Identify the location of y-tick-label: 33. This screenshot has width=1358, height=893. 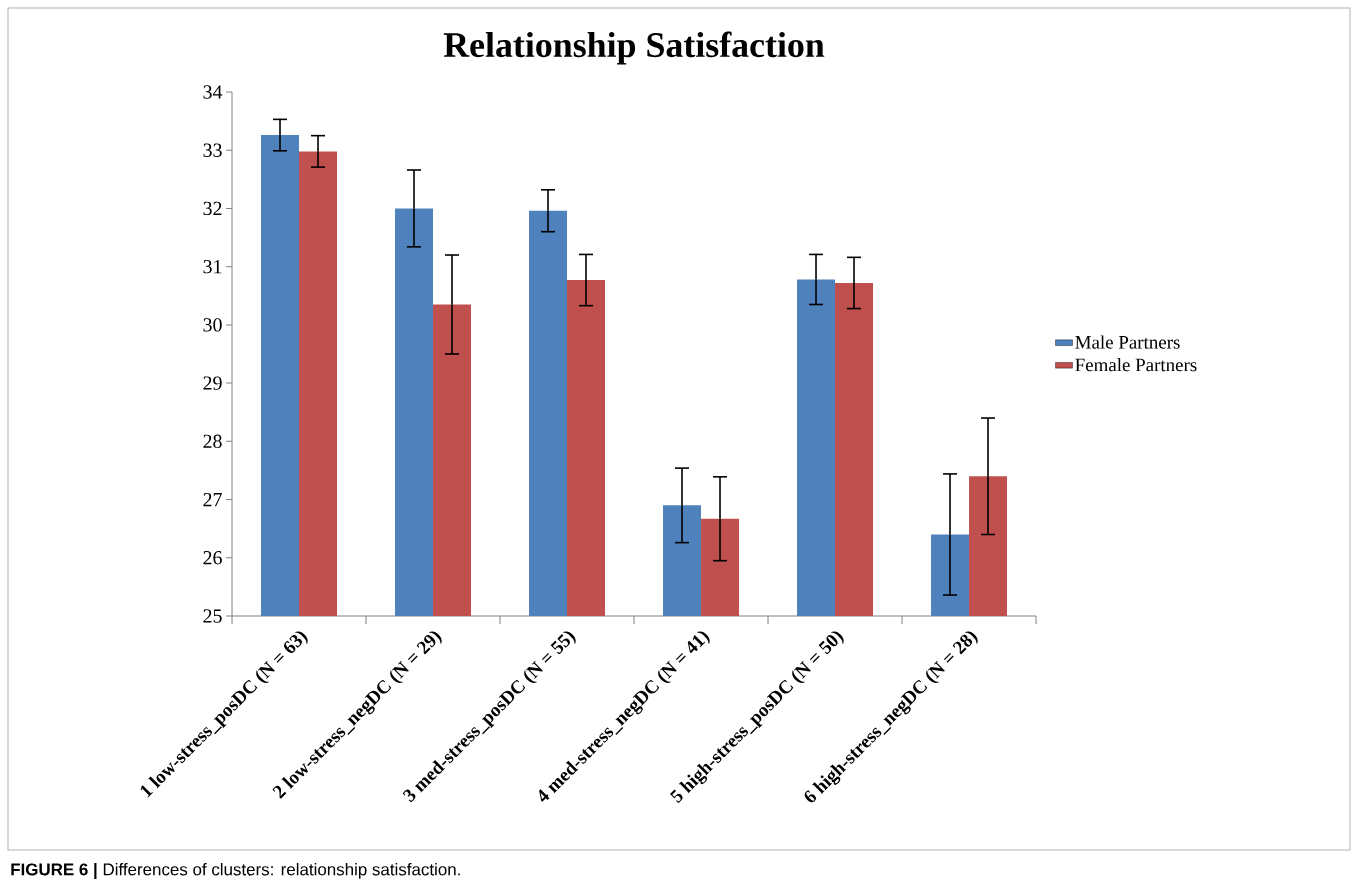
(212, 150).